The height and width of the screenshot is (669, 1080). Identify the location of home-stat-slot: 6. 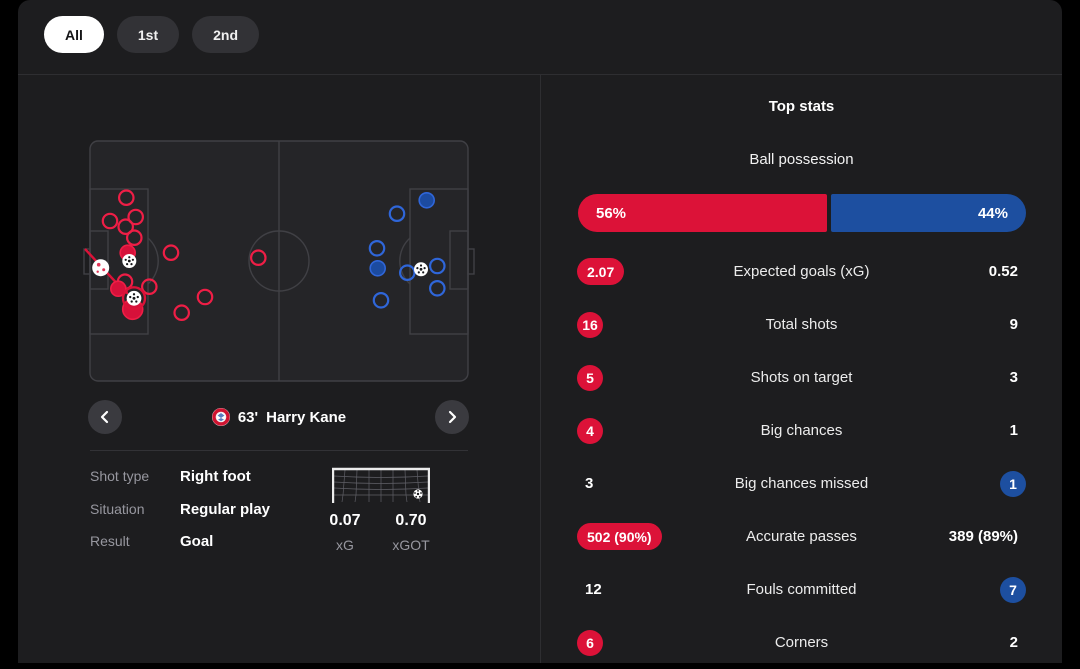
(623, 642).